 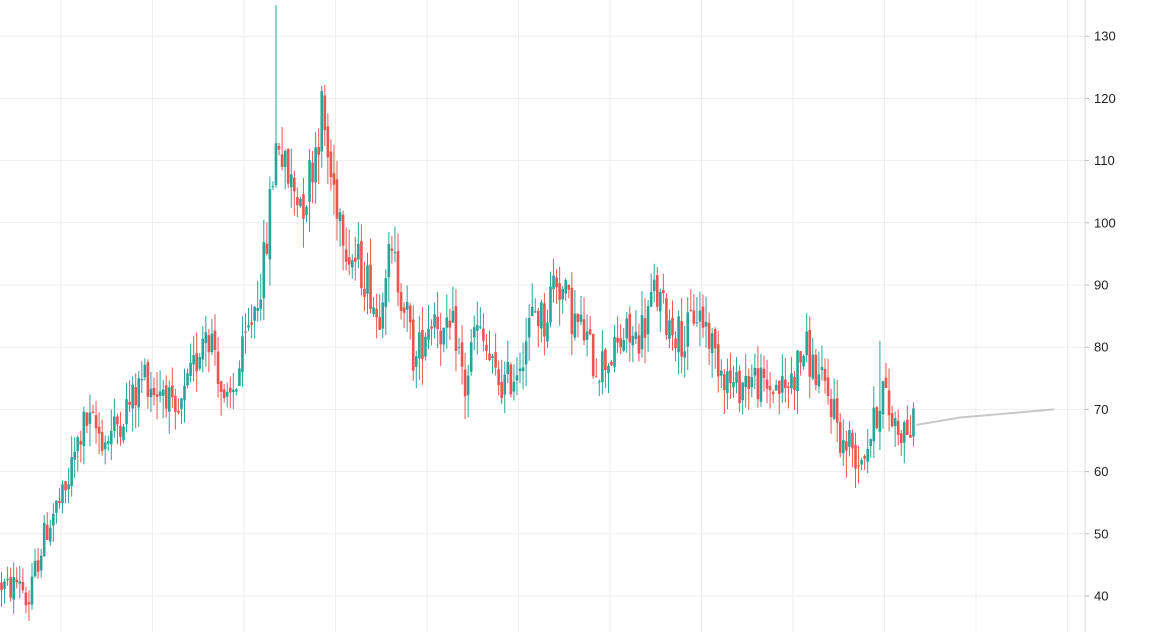 I want to click on price-tick-label: 90, so click(x=1101, y=285).